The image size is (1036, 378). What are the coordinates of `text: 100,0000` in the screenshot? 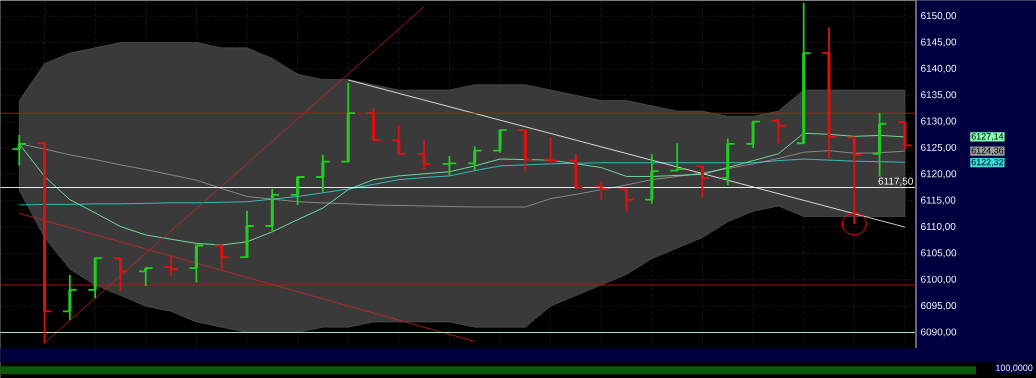 It's located at (1014, 368).